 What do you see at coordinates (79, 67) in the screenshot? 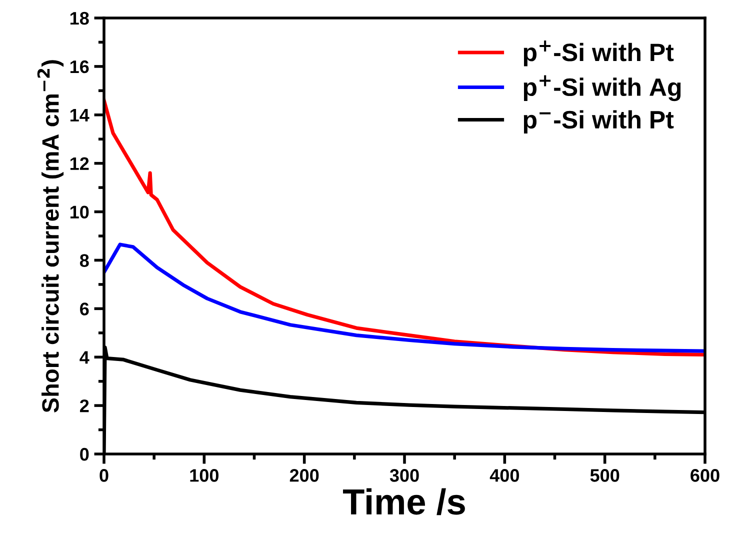
I see `y-tick-label: 16` at bounding box center [79, 67].